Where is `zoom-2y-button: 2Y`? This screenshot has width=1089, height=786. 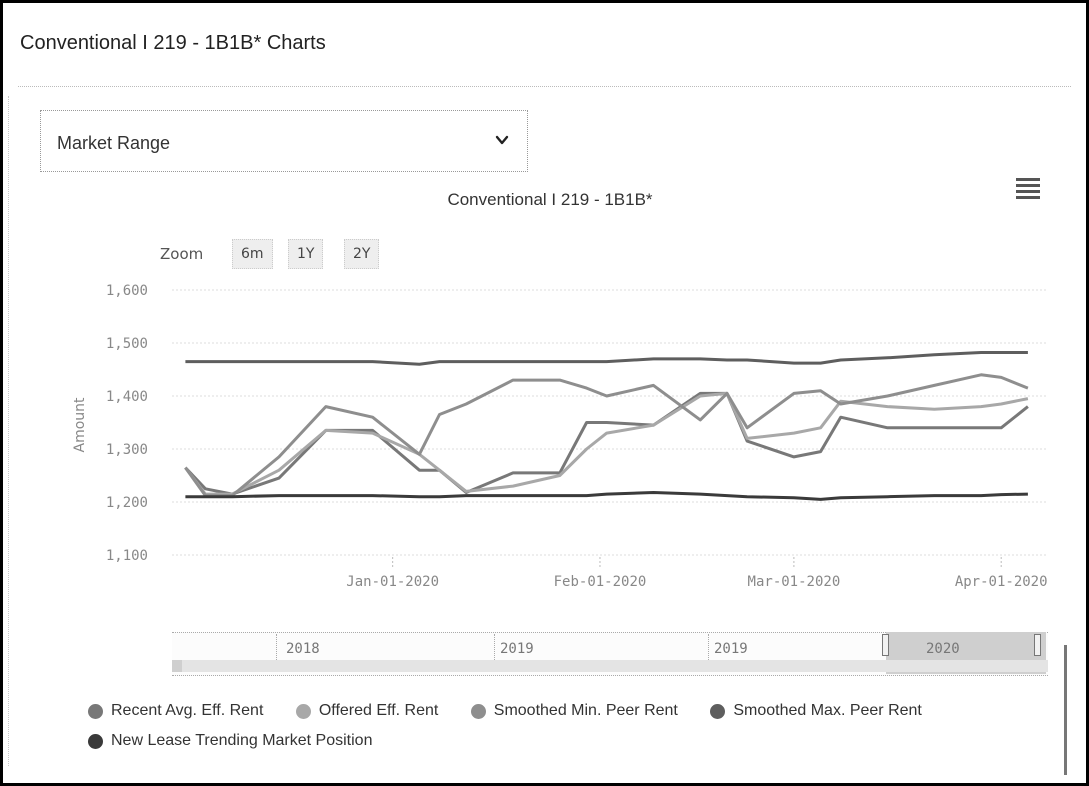 zoom-2y-button: 2Y is located at coordinates (362, 254).